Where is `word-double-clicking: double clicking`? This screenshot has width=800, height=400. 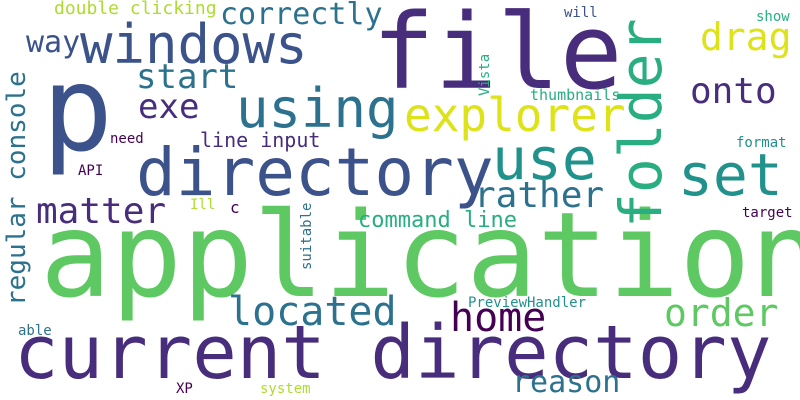 word-double-clicking: double clicking is located at coordinates (135, 9).